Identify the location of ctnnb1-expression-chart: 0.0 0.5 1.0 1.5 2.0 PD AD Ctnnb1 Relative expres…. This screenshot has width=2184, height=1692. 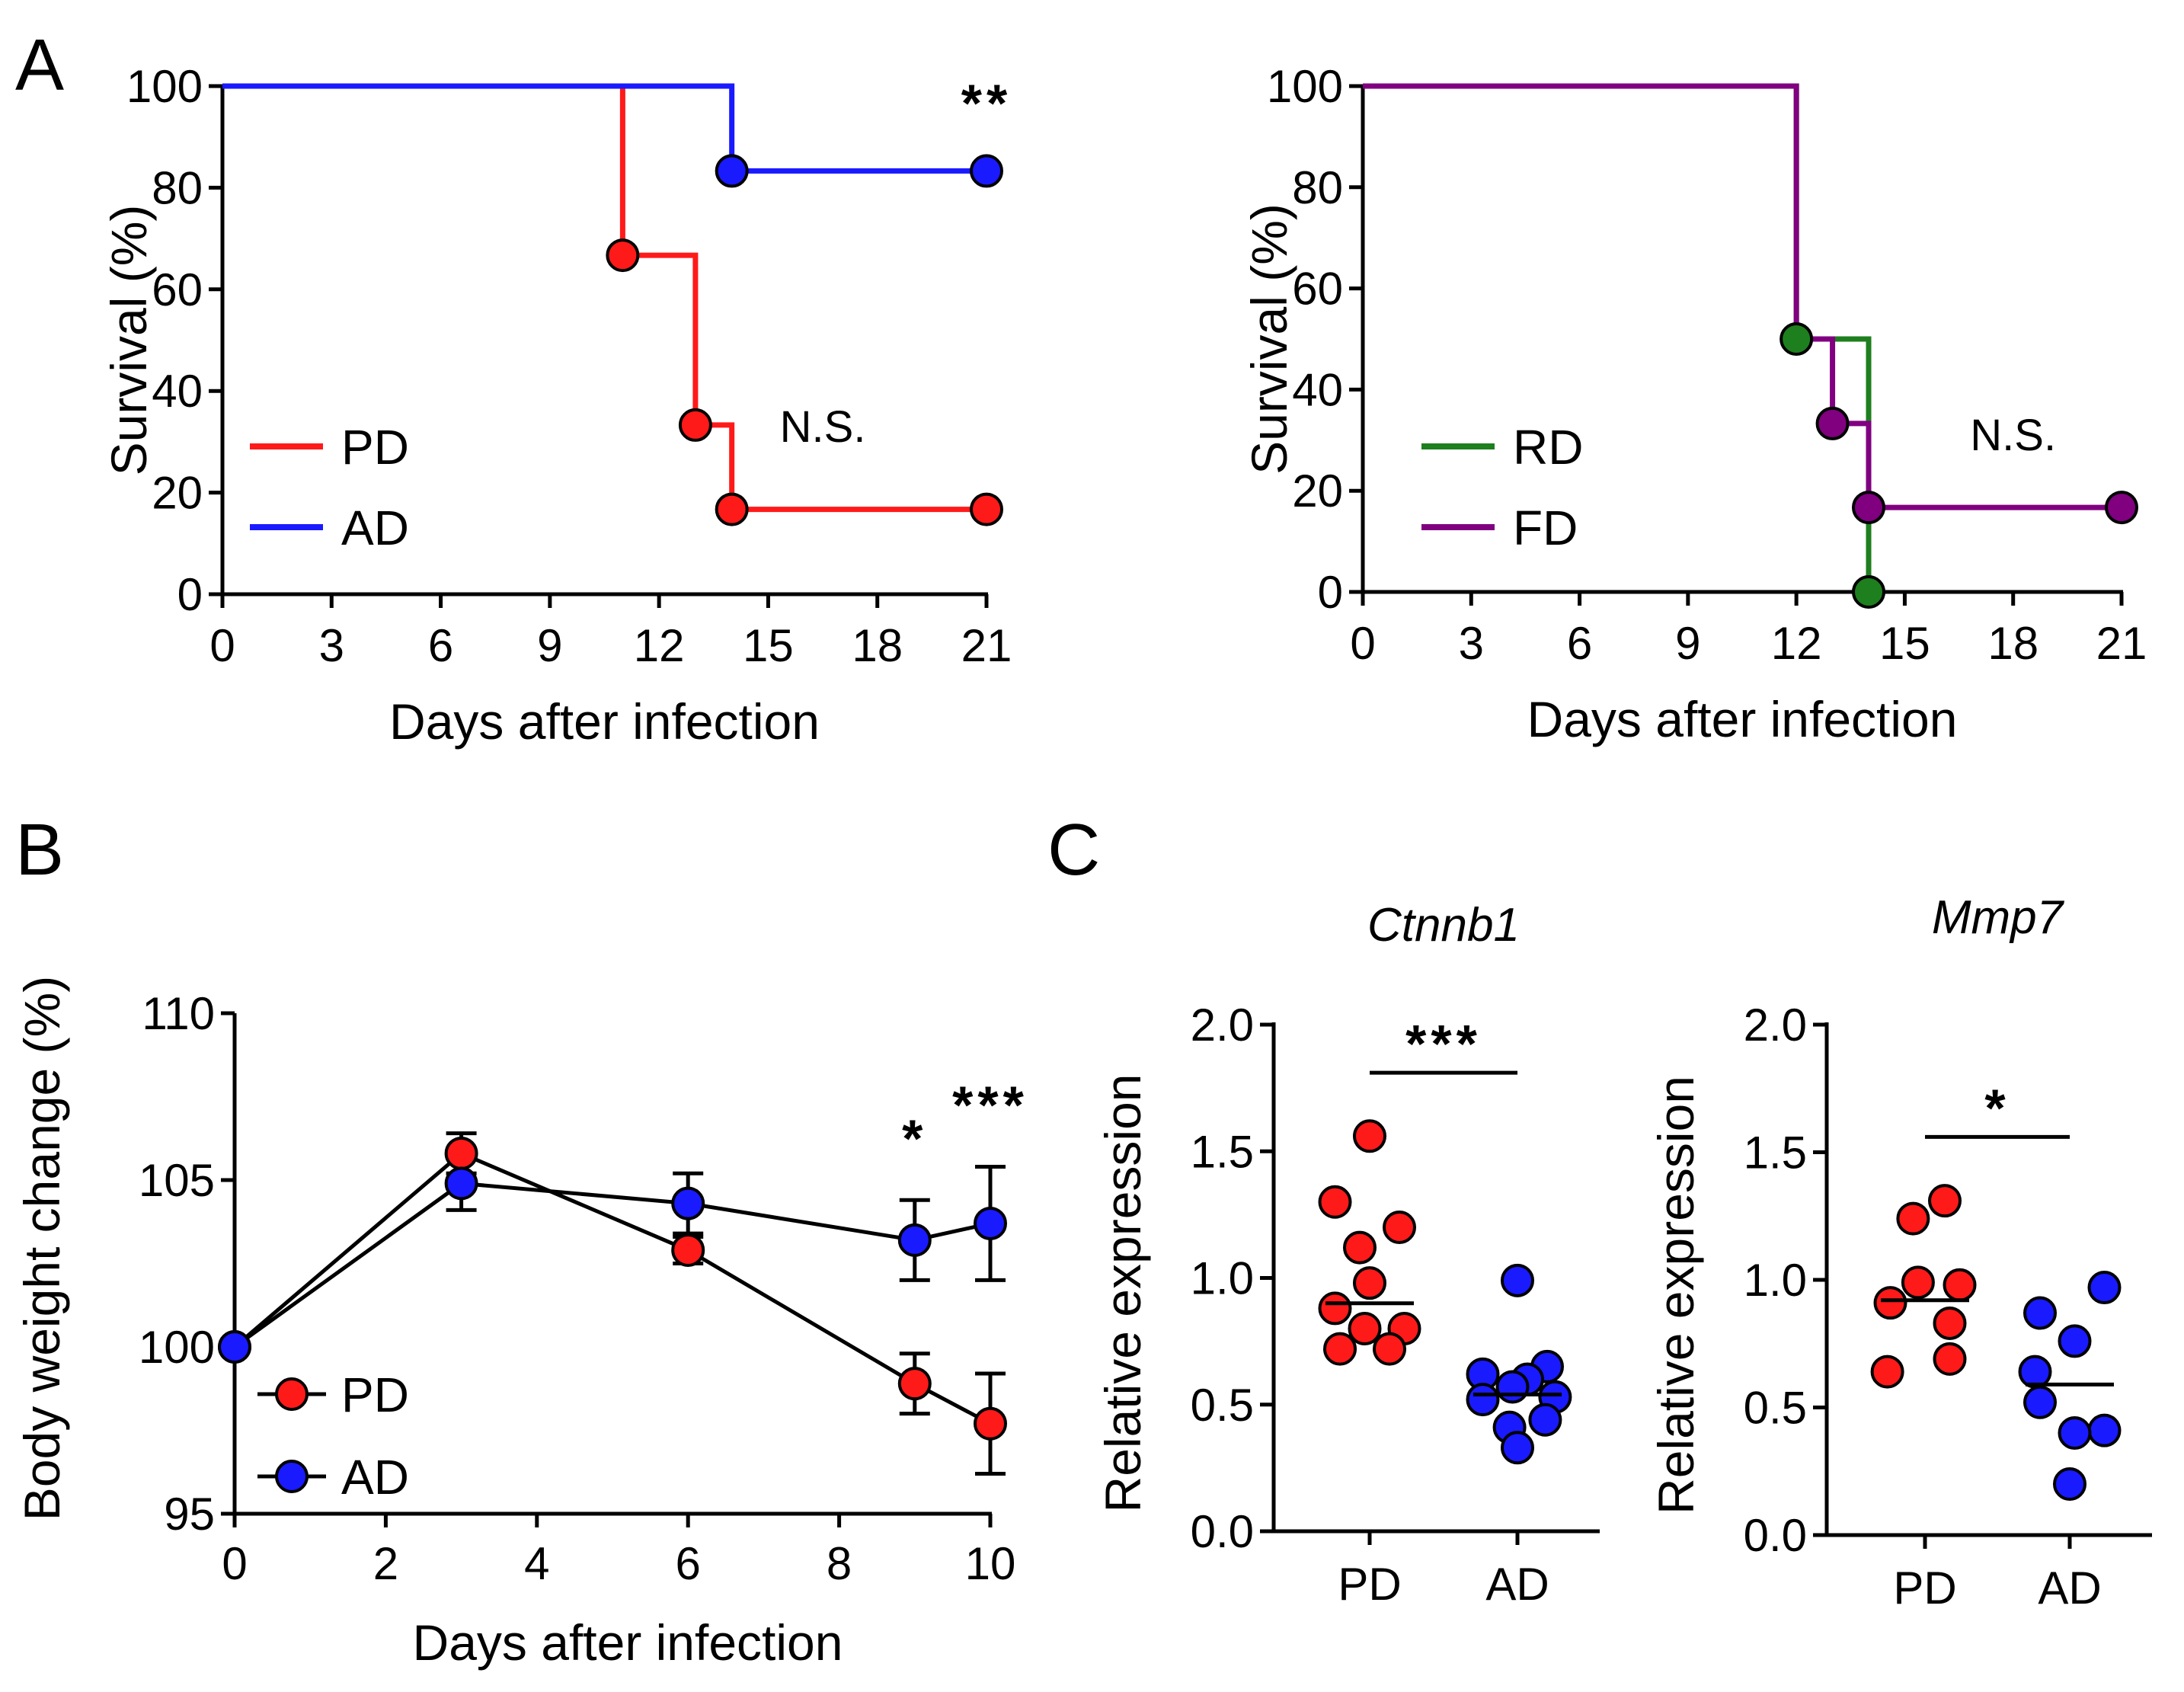
(1347, 1254).